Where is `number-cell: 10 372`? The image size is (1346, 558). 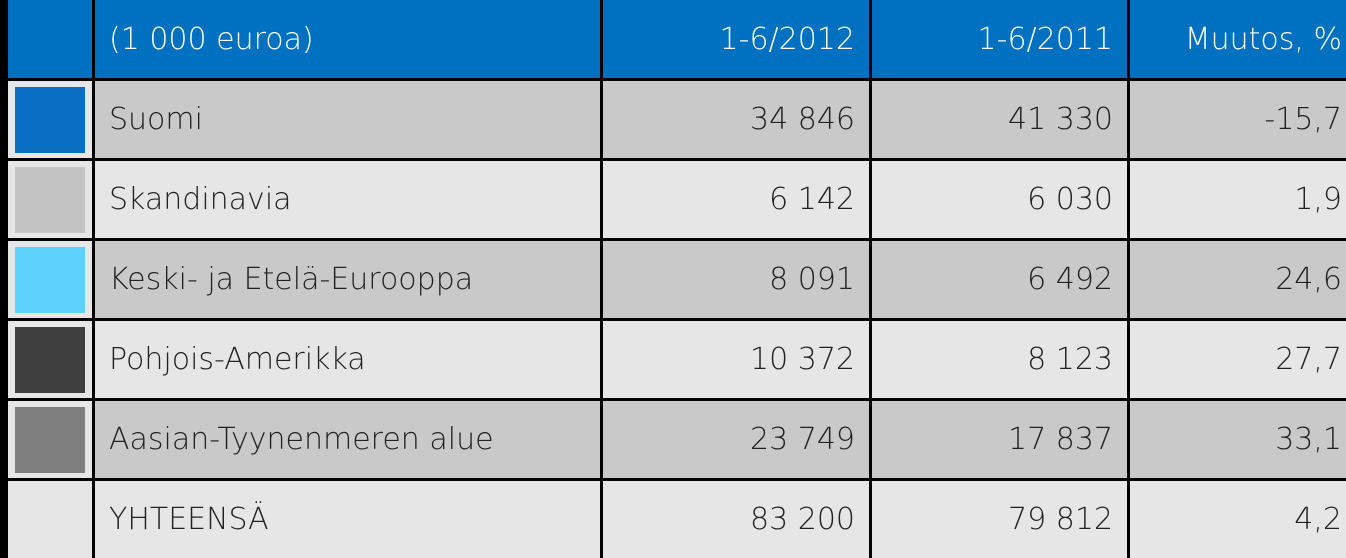
number-cell: 10 372 is located at coordinates (736, 359).